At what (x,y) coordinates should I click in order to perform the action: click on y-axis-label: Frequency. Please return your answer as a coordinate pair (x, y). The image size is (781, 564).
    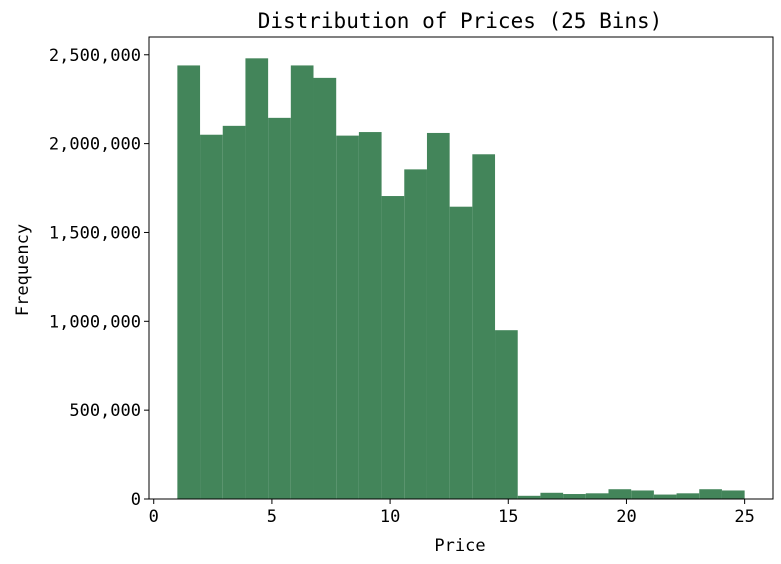
    Looking at the image, I should click on (23, 270).